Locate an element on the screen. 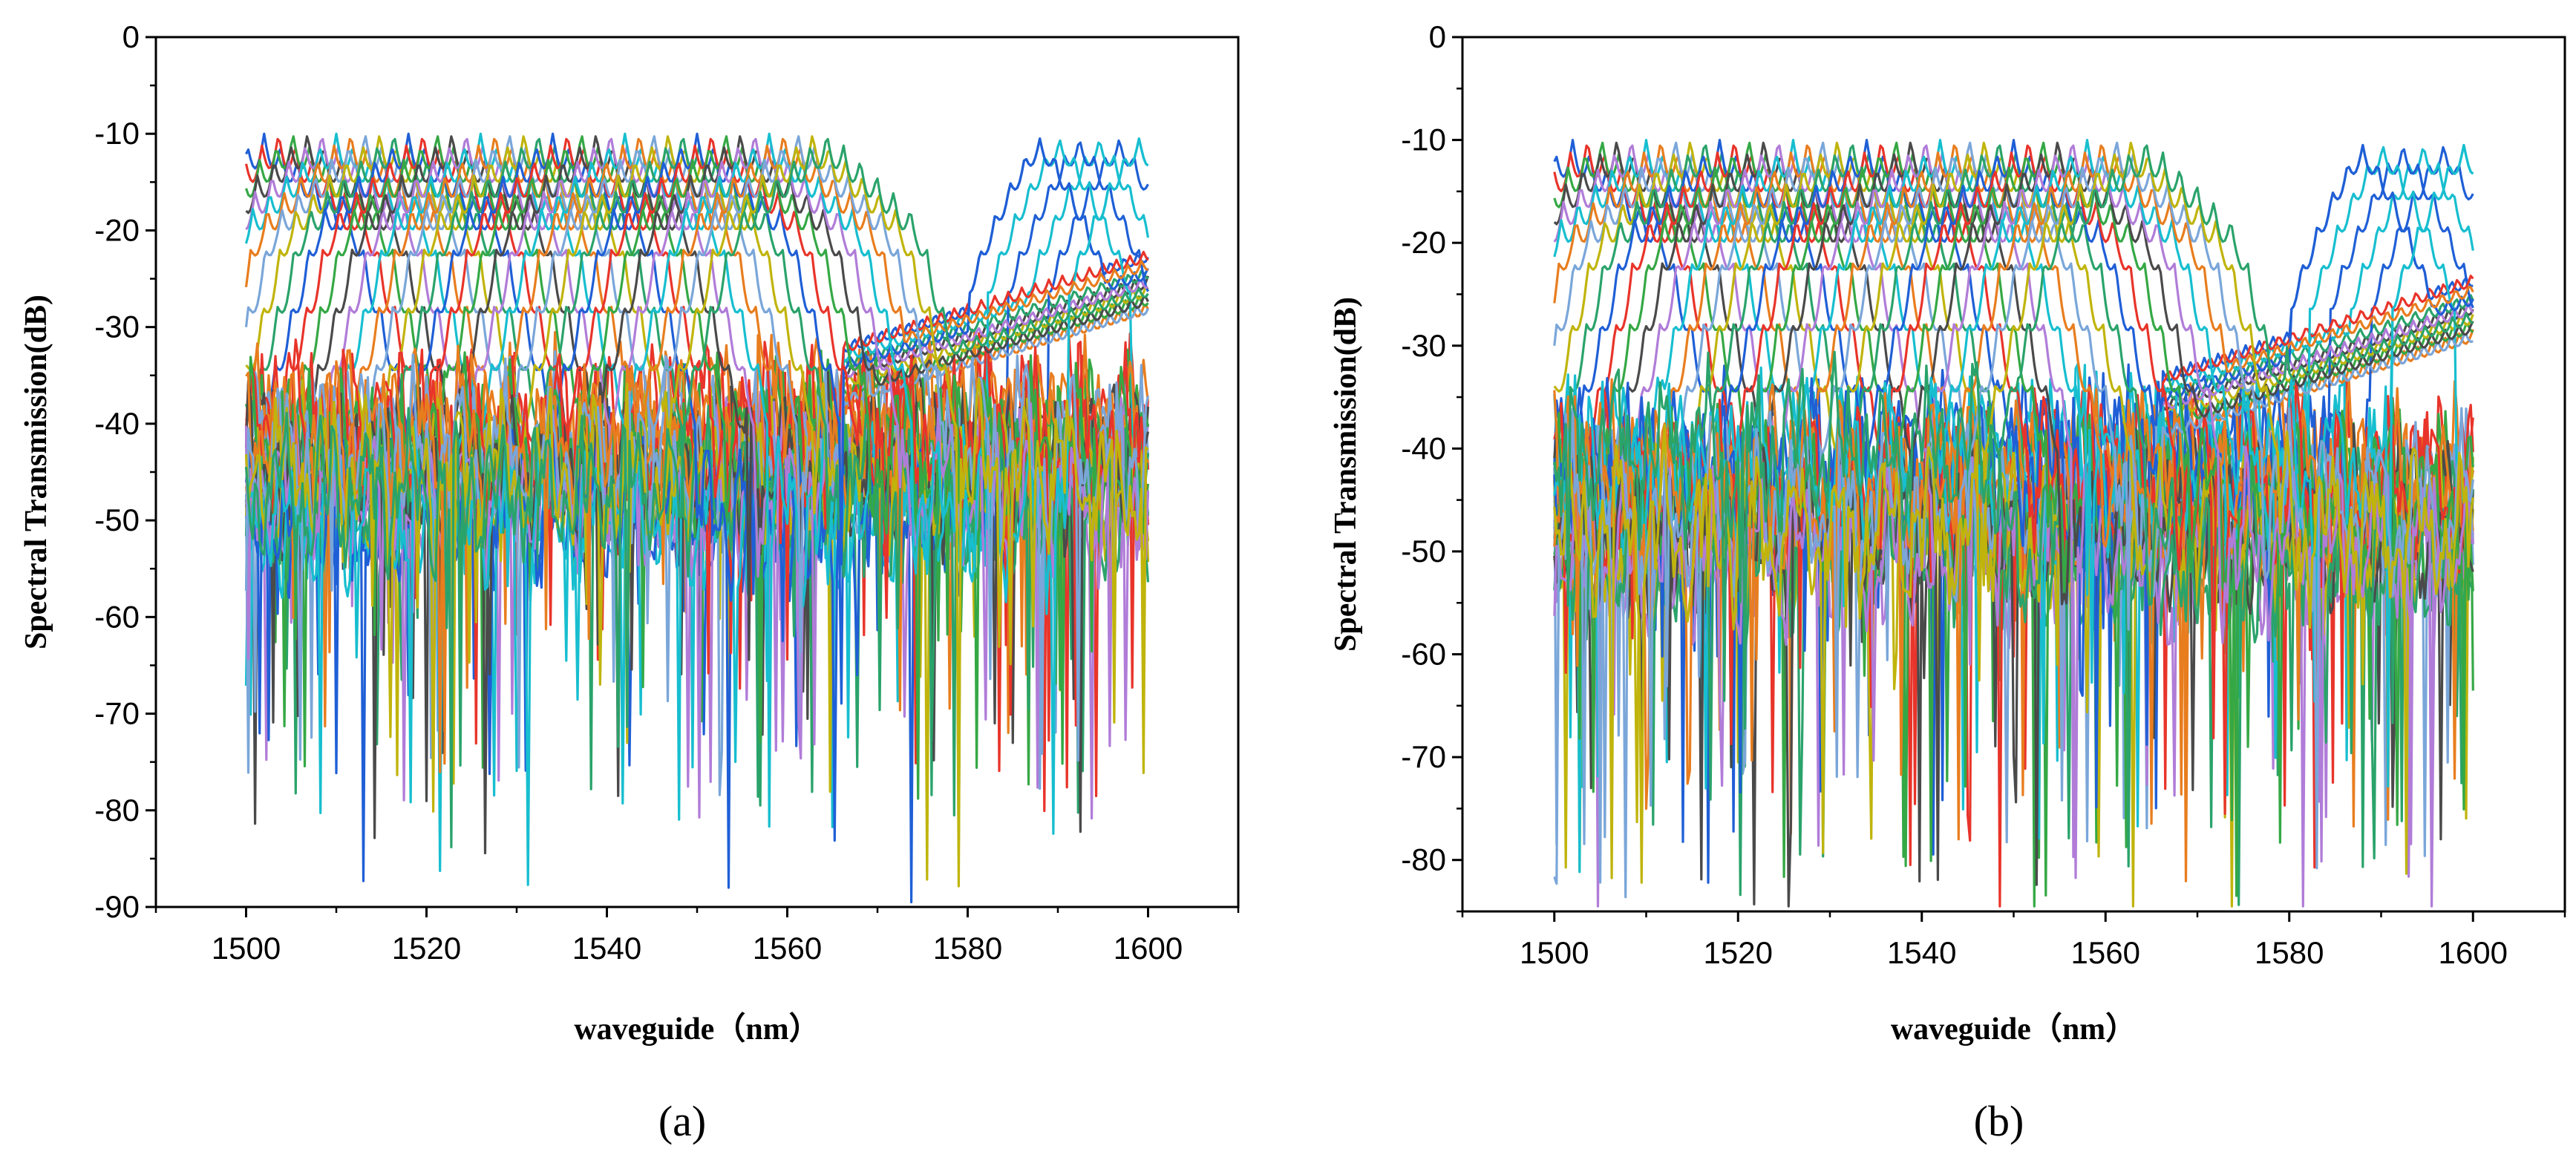 This screenshot has width=2576, height=1166. panel-label: (a) is located at coordinates (682, 1121).